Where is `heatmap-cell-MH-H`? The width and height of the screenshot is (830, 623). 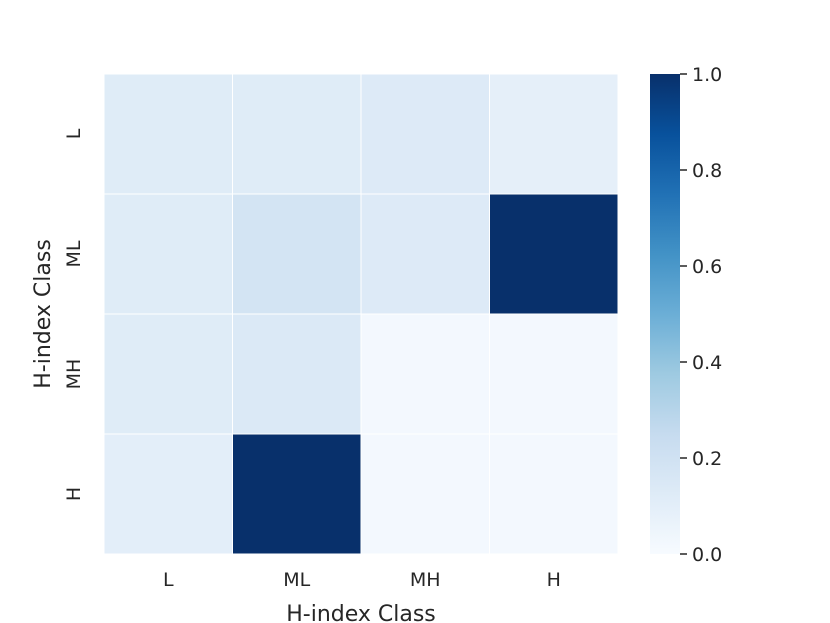
heatmap-cell-MH-H is located at coordinates (554, 374).